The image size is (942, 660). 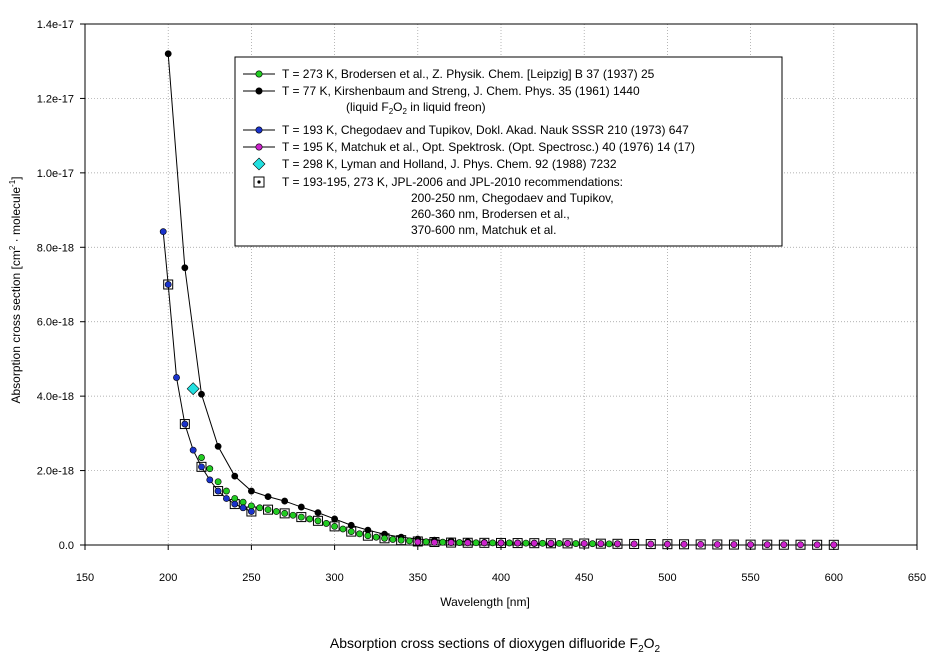 I want to click on caption-mid: O, so click(x=649, y=643).